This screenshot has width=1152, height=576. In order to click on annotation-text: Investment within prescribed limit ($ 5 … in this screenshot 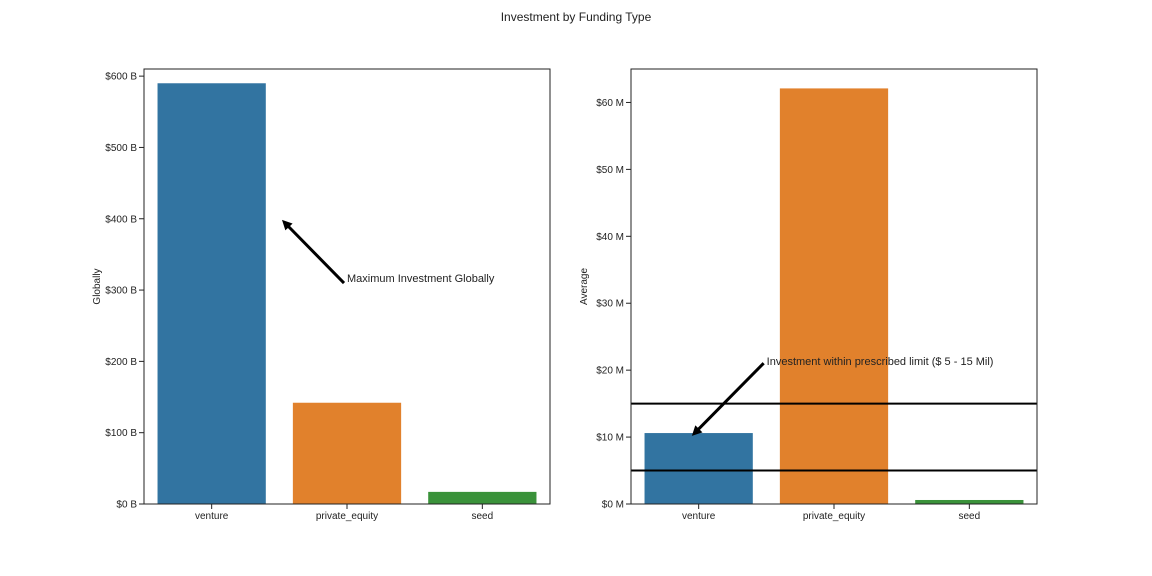, I will do `click(880, 362)`.